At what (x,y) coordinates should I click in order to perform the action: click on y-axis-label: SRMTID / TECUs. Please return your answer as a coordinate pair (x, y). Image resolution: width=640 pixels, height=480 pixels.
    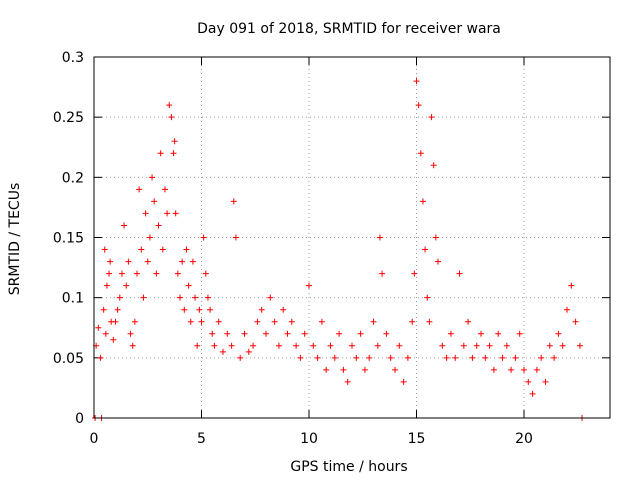
    Looking at the image, I should click on (15, 239).